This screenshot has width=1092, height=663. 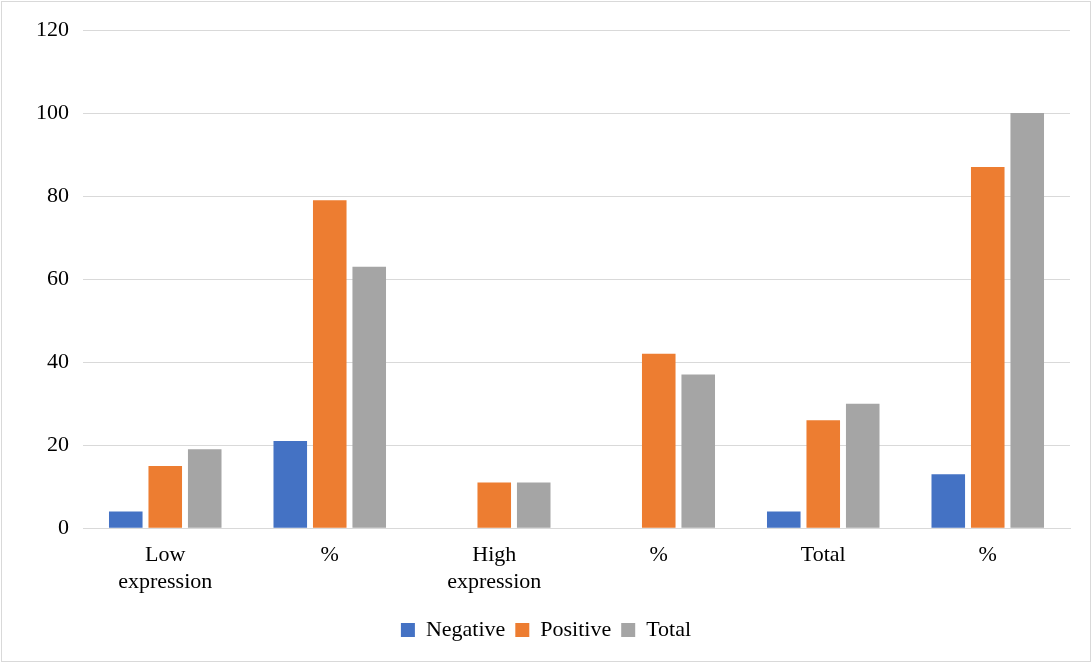 What do you see at coordinates (58, 194) in the screenshot?
I see `y-tick-label: 80` at bounding box center [58, 194].